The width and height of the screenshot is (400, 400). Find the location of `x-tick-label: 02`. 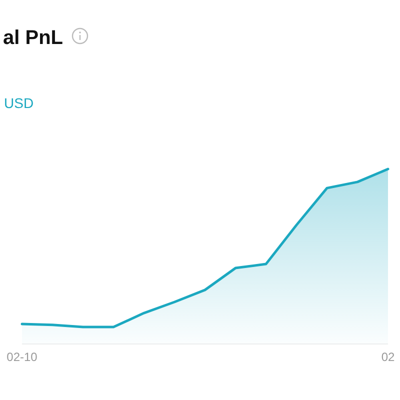

x-tick-label: 02 is located at coordinates (388, 357).